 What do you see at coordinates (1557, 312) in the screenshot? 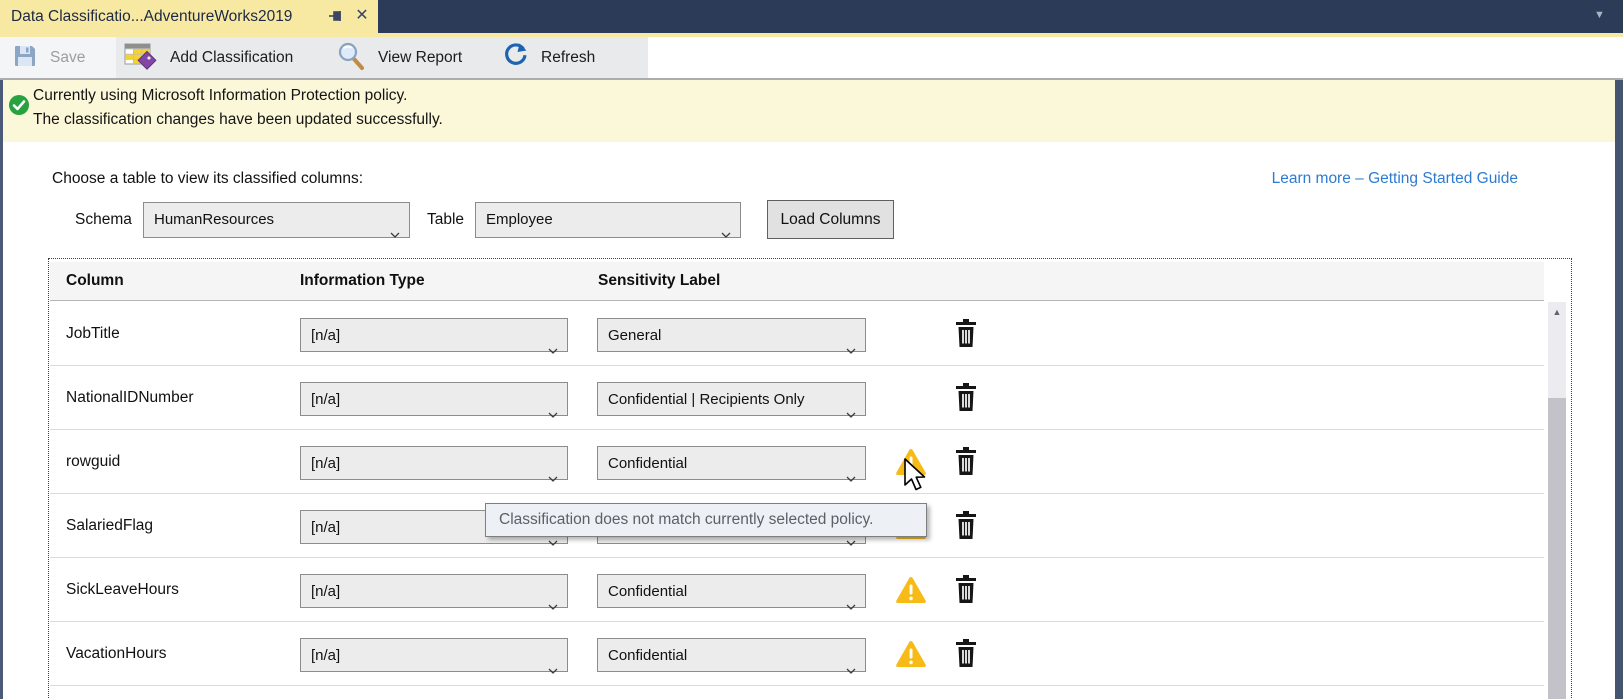
I see `scroll-up-icon: ▲` at bounding box center [1557, 312].